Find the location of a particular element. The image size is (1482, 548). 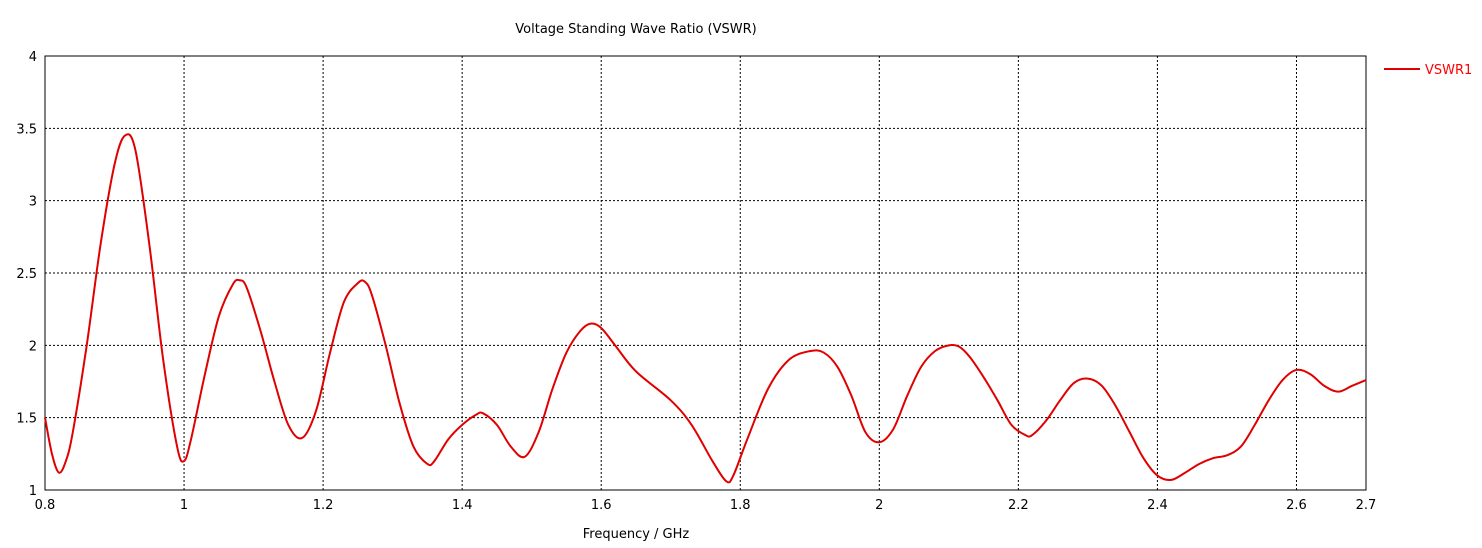

x-tick-label: 1.4 is located at coordinates (462, 505).